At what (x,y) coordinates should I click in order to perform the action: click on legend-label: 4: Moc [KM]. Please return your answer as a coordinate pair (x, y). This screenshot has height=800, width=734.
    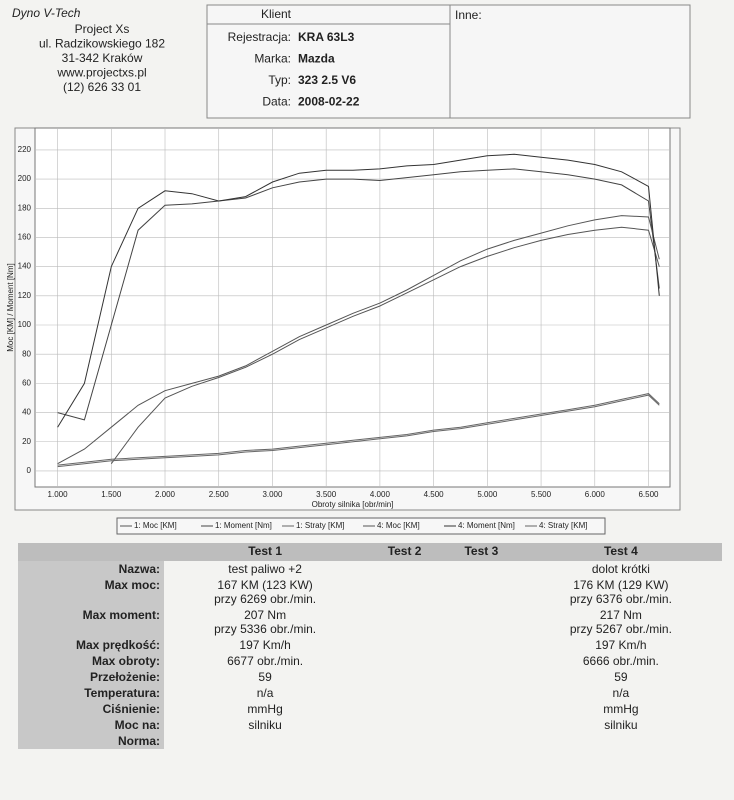
    Looking at the image, I should click on (398, 525).